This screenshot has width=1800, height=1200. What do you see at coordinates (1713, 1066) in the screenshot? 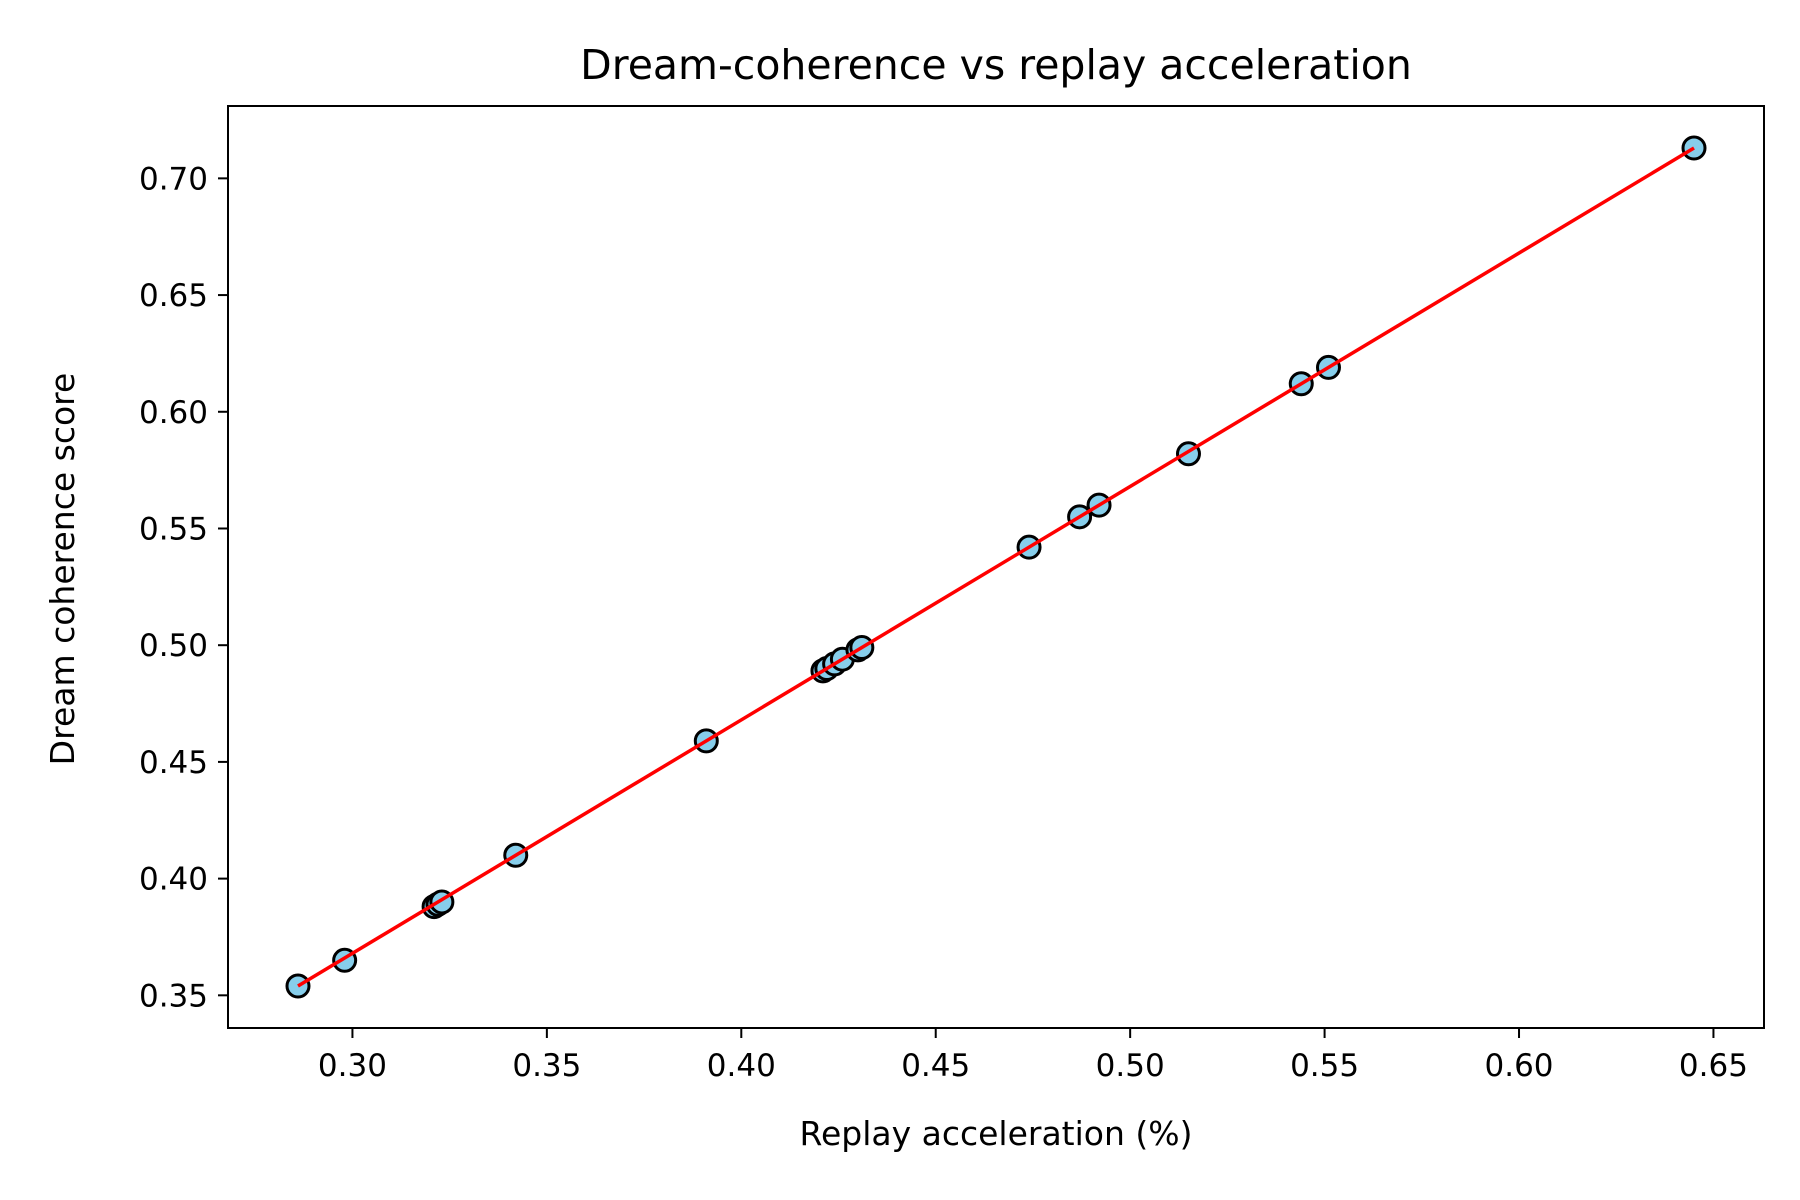
I see `x-tick-label: 0.65` at bounding box center [1713, 1066].